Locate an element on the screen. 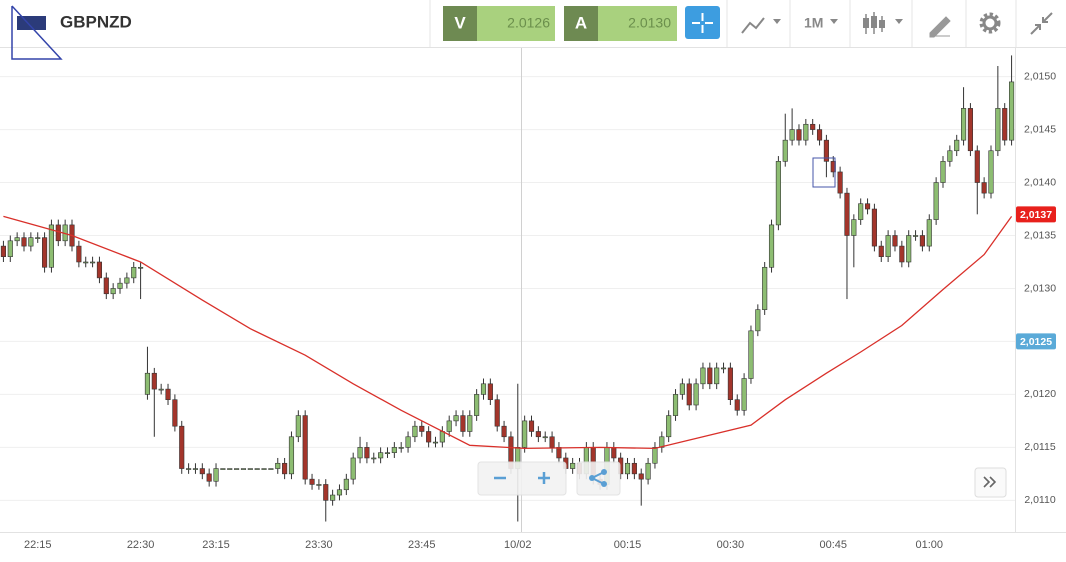 The height and width of the screenshot is (562, 1066). bid-label-box is located at coordinates (460, 23).